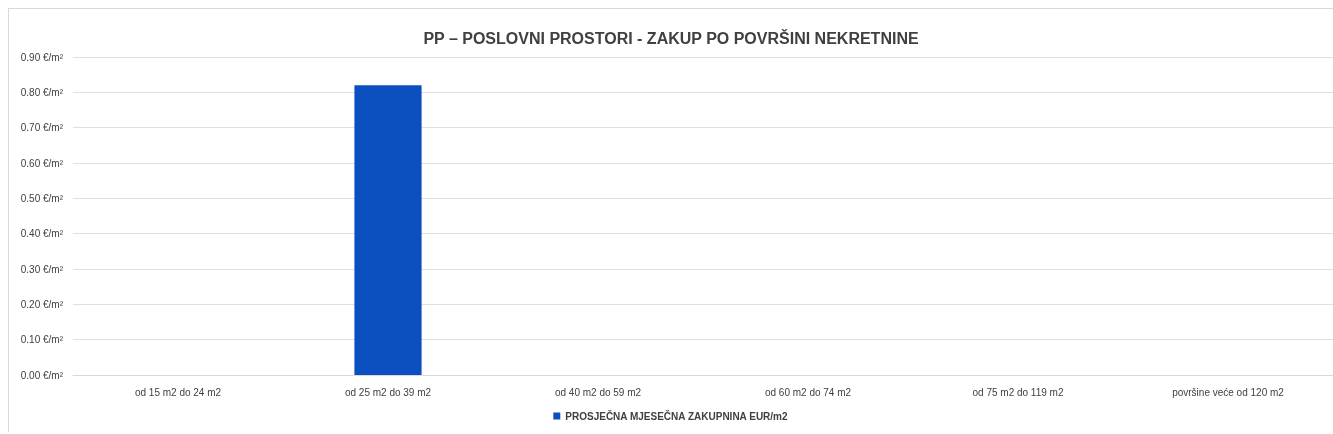 This screenshot has width=1333, height=434. Describe the element at coordinates (42, 375) in the screenshot. I see `y-tick-label: 0.00 €/m²` at that location.